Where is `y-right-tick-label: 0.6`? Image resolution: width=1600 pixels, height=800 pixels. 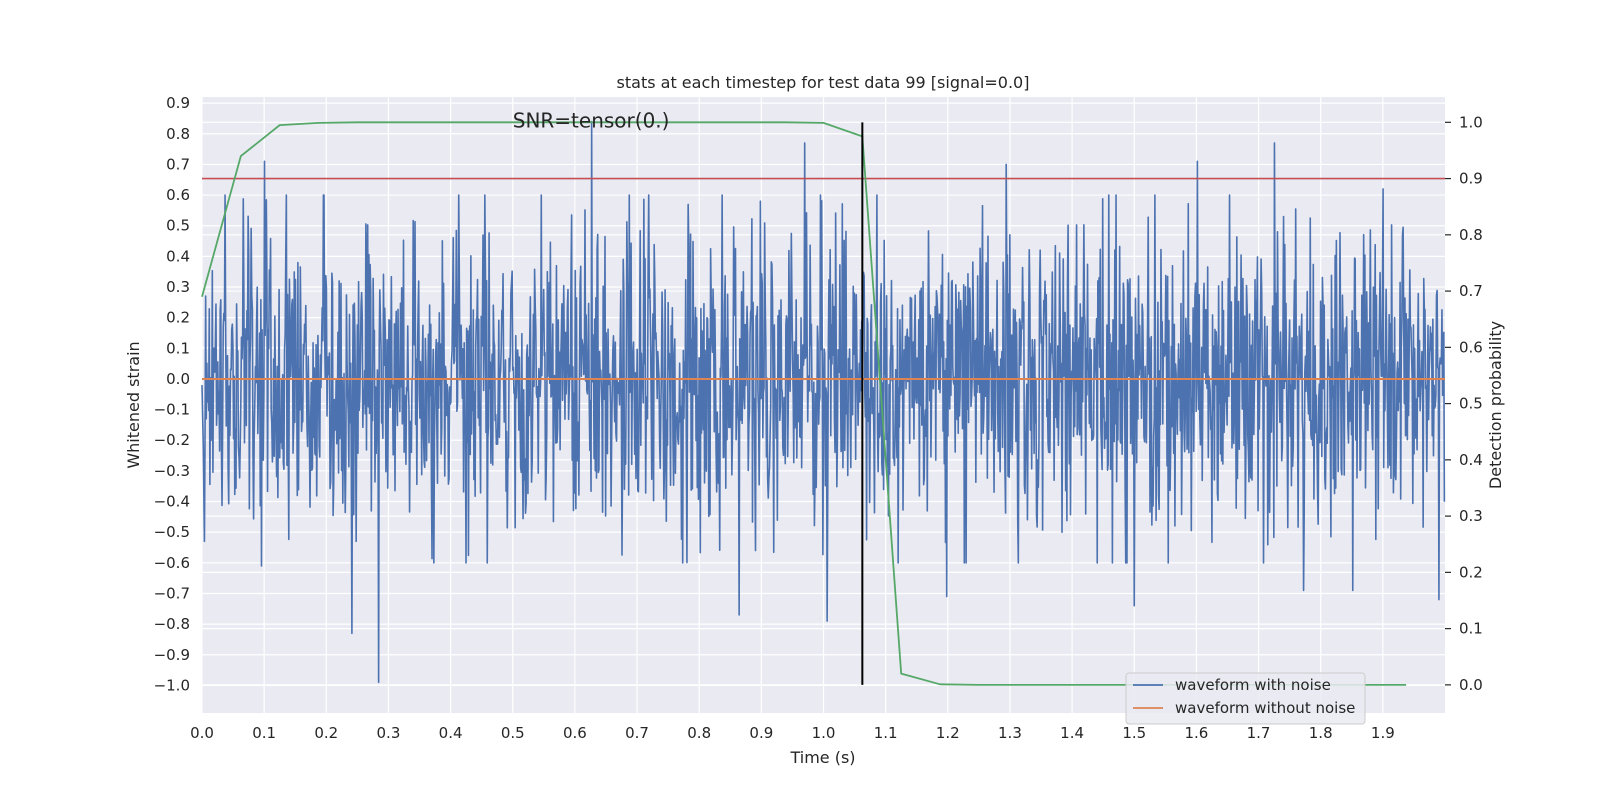 y-right-tick-label: 0.6 is located at coordinates (1471, 347).